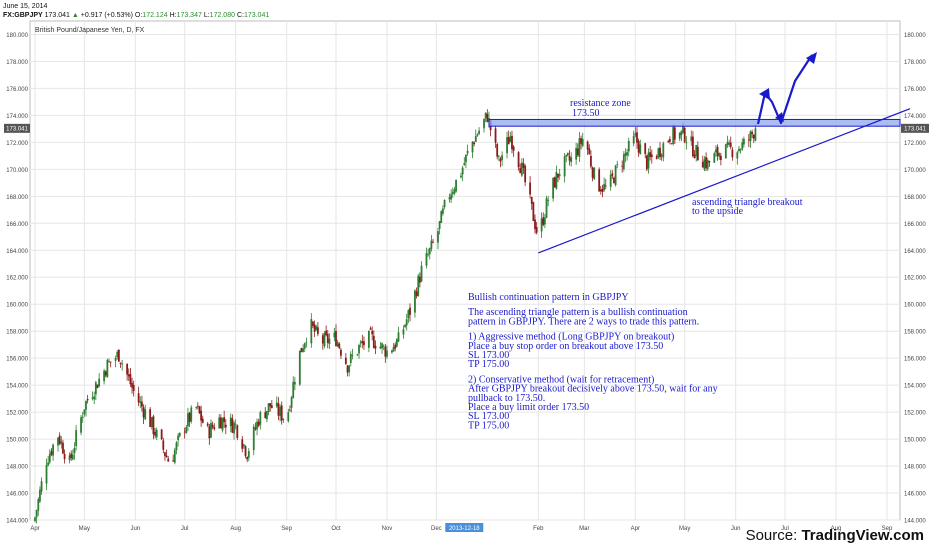  What do you see at coordinates (915, 279) in the screenshot?
I see `y-tick-label-right: 162.000` at bounding box center [915, 279].